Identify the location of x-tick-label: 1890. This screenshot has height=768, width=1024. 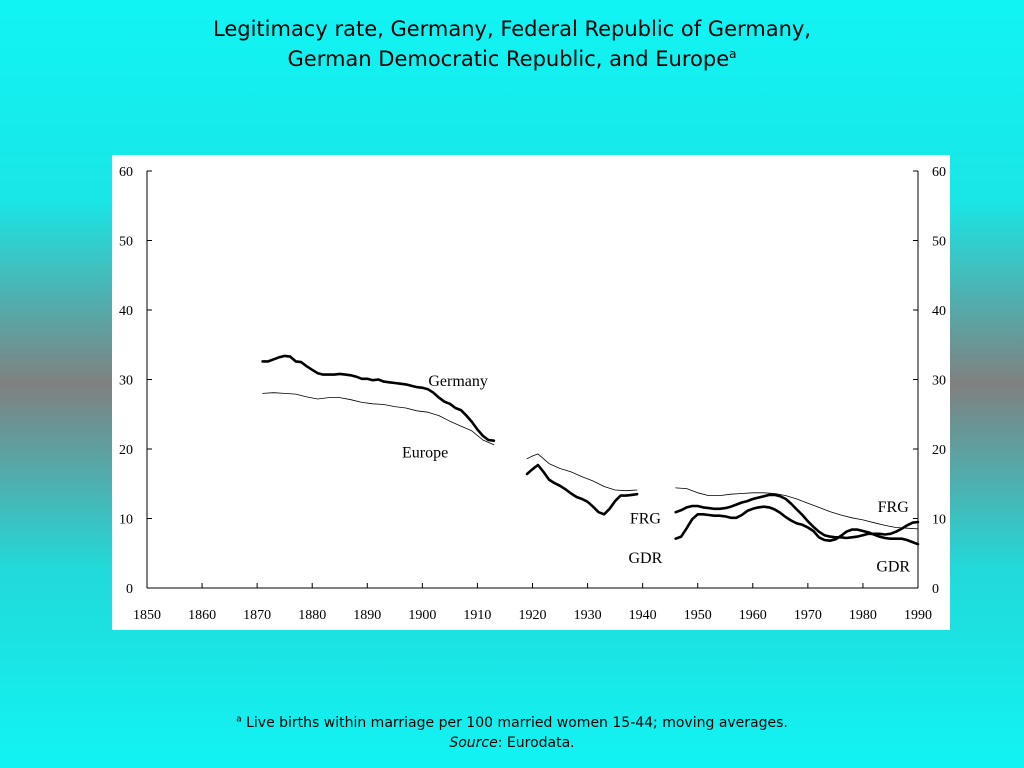
(367, 615).